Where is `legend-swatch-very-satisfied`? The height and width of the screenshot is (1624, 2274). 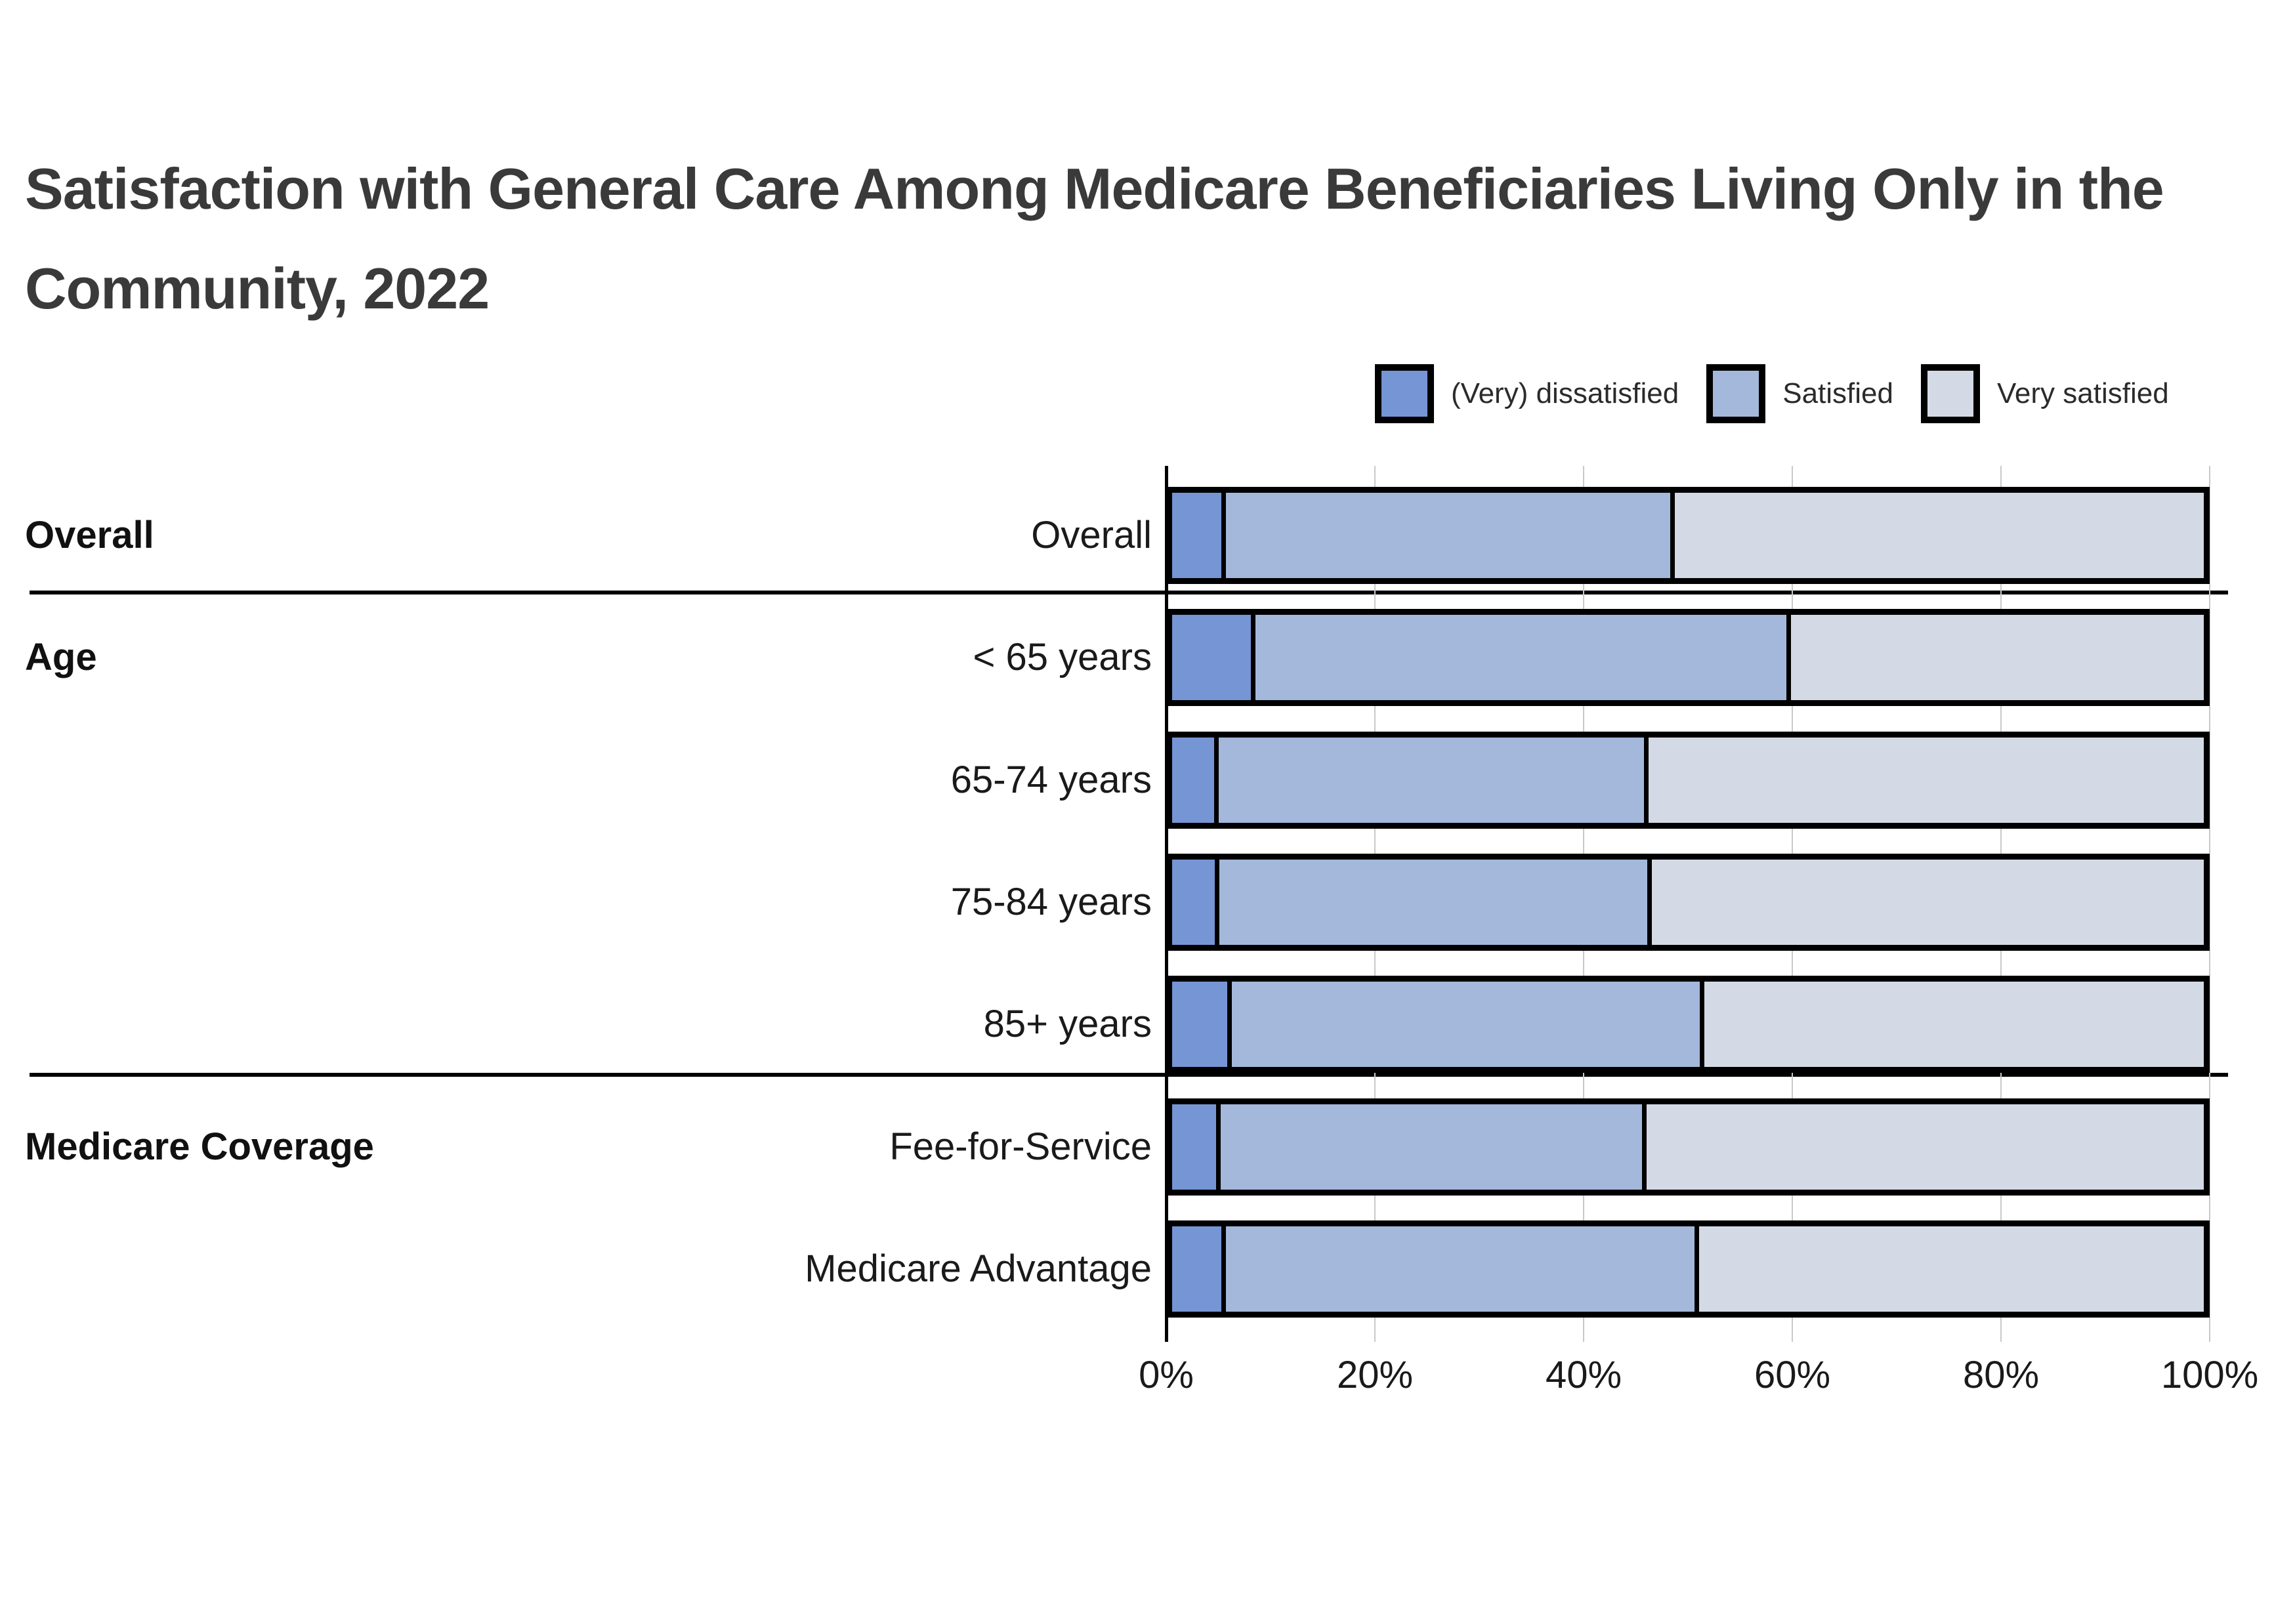
legend-swatch-very-satisfied is located at coordinates (1950, 394).